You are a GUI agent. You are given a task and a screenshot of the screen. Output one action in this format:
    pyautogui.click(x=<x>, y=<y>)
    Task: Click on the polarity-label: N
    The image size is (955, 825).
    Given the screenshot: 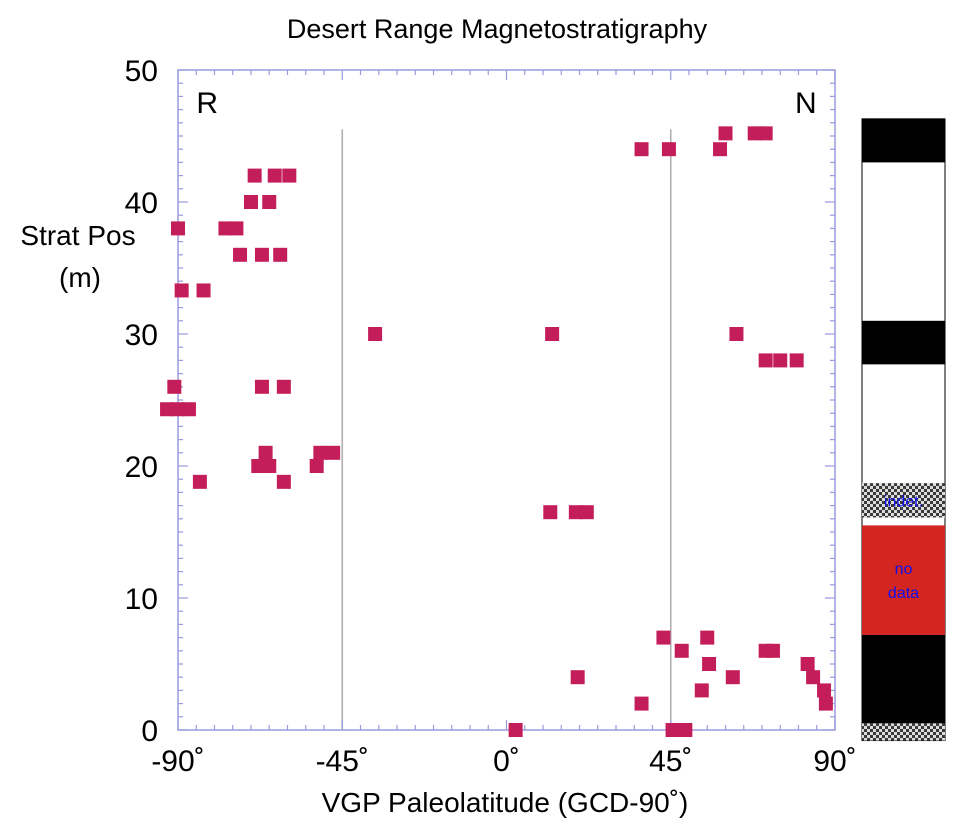 What is the action you would take?
    pyautogui.click(x=806, y=103)
    